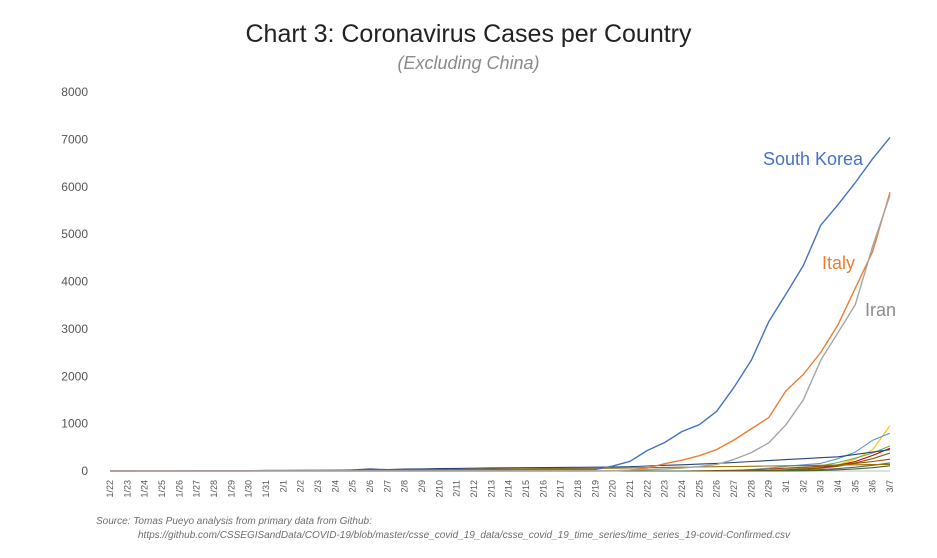  Describe the element at coordinates (457, 488) in the screenshot. I see `x-tick-label: 2/11` at that location.